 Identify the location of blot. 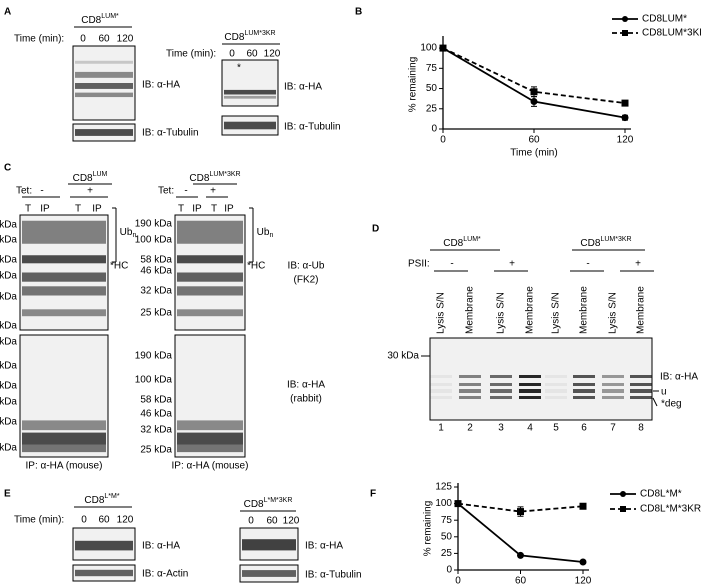
(250, 83).